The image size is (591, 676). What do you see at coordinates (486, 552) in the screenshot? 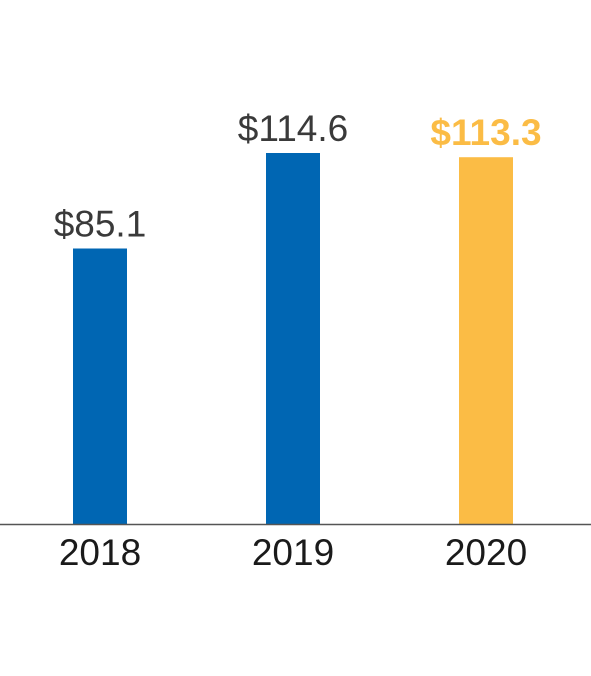
I see `x-tick-label-2020: 2020` at bounding box center [486, 552].